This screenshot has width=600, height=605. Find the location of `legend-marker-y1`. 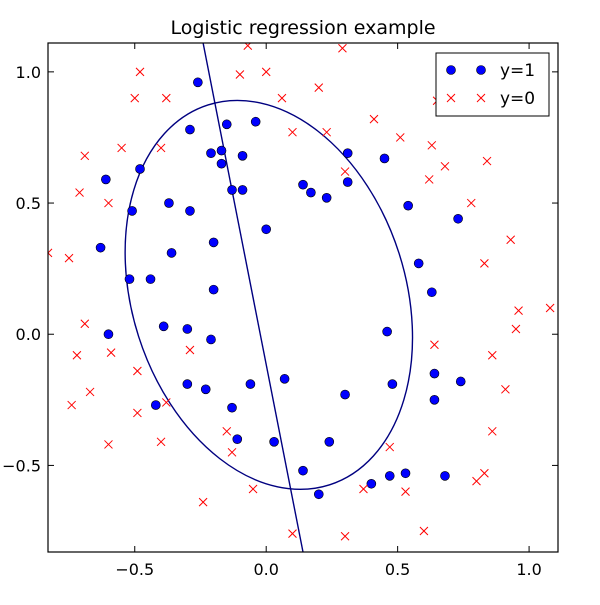

legend-marker-y1 is located at coordinates (451, 70).